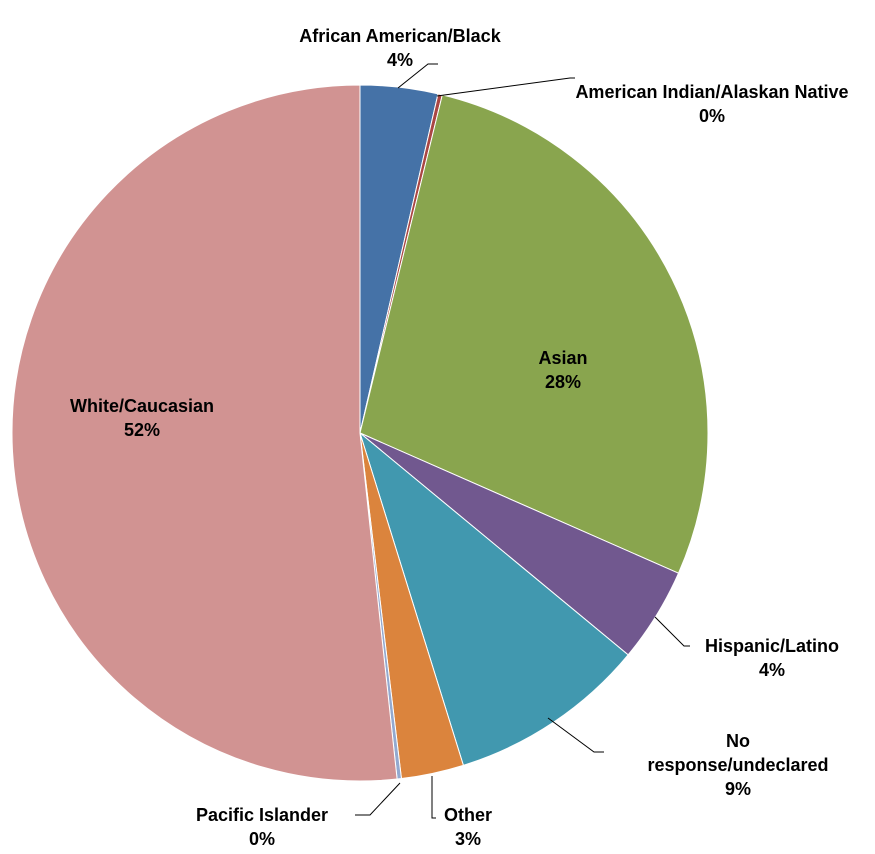 The image size is (875, 854). Describe the element at coordinates (142, 430) in the screenshot. I see `value-label: 52%` at that location.